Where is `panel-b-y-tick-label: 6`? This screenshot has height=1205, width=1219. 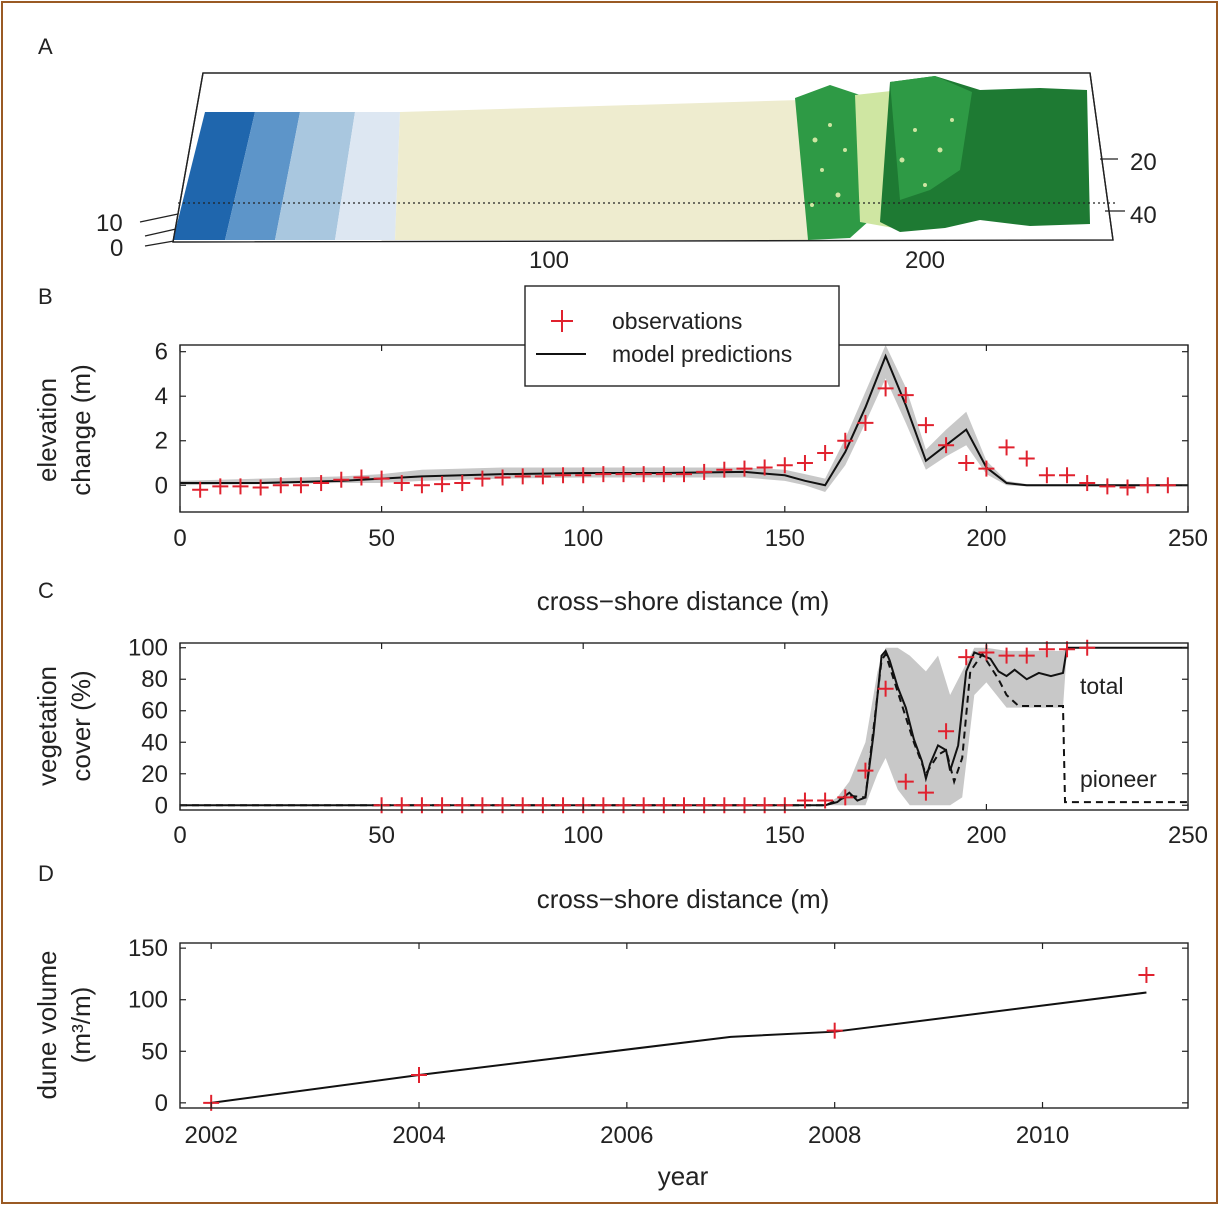 panel-b-y-tick-label: 6 is located at coordinates (161, 352).